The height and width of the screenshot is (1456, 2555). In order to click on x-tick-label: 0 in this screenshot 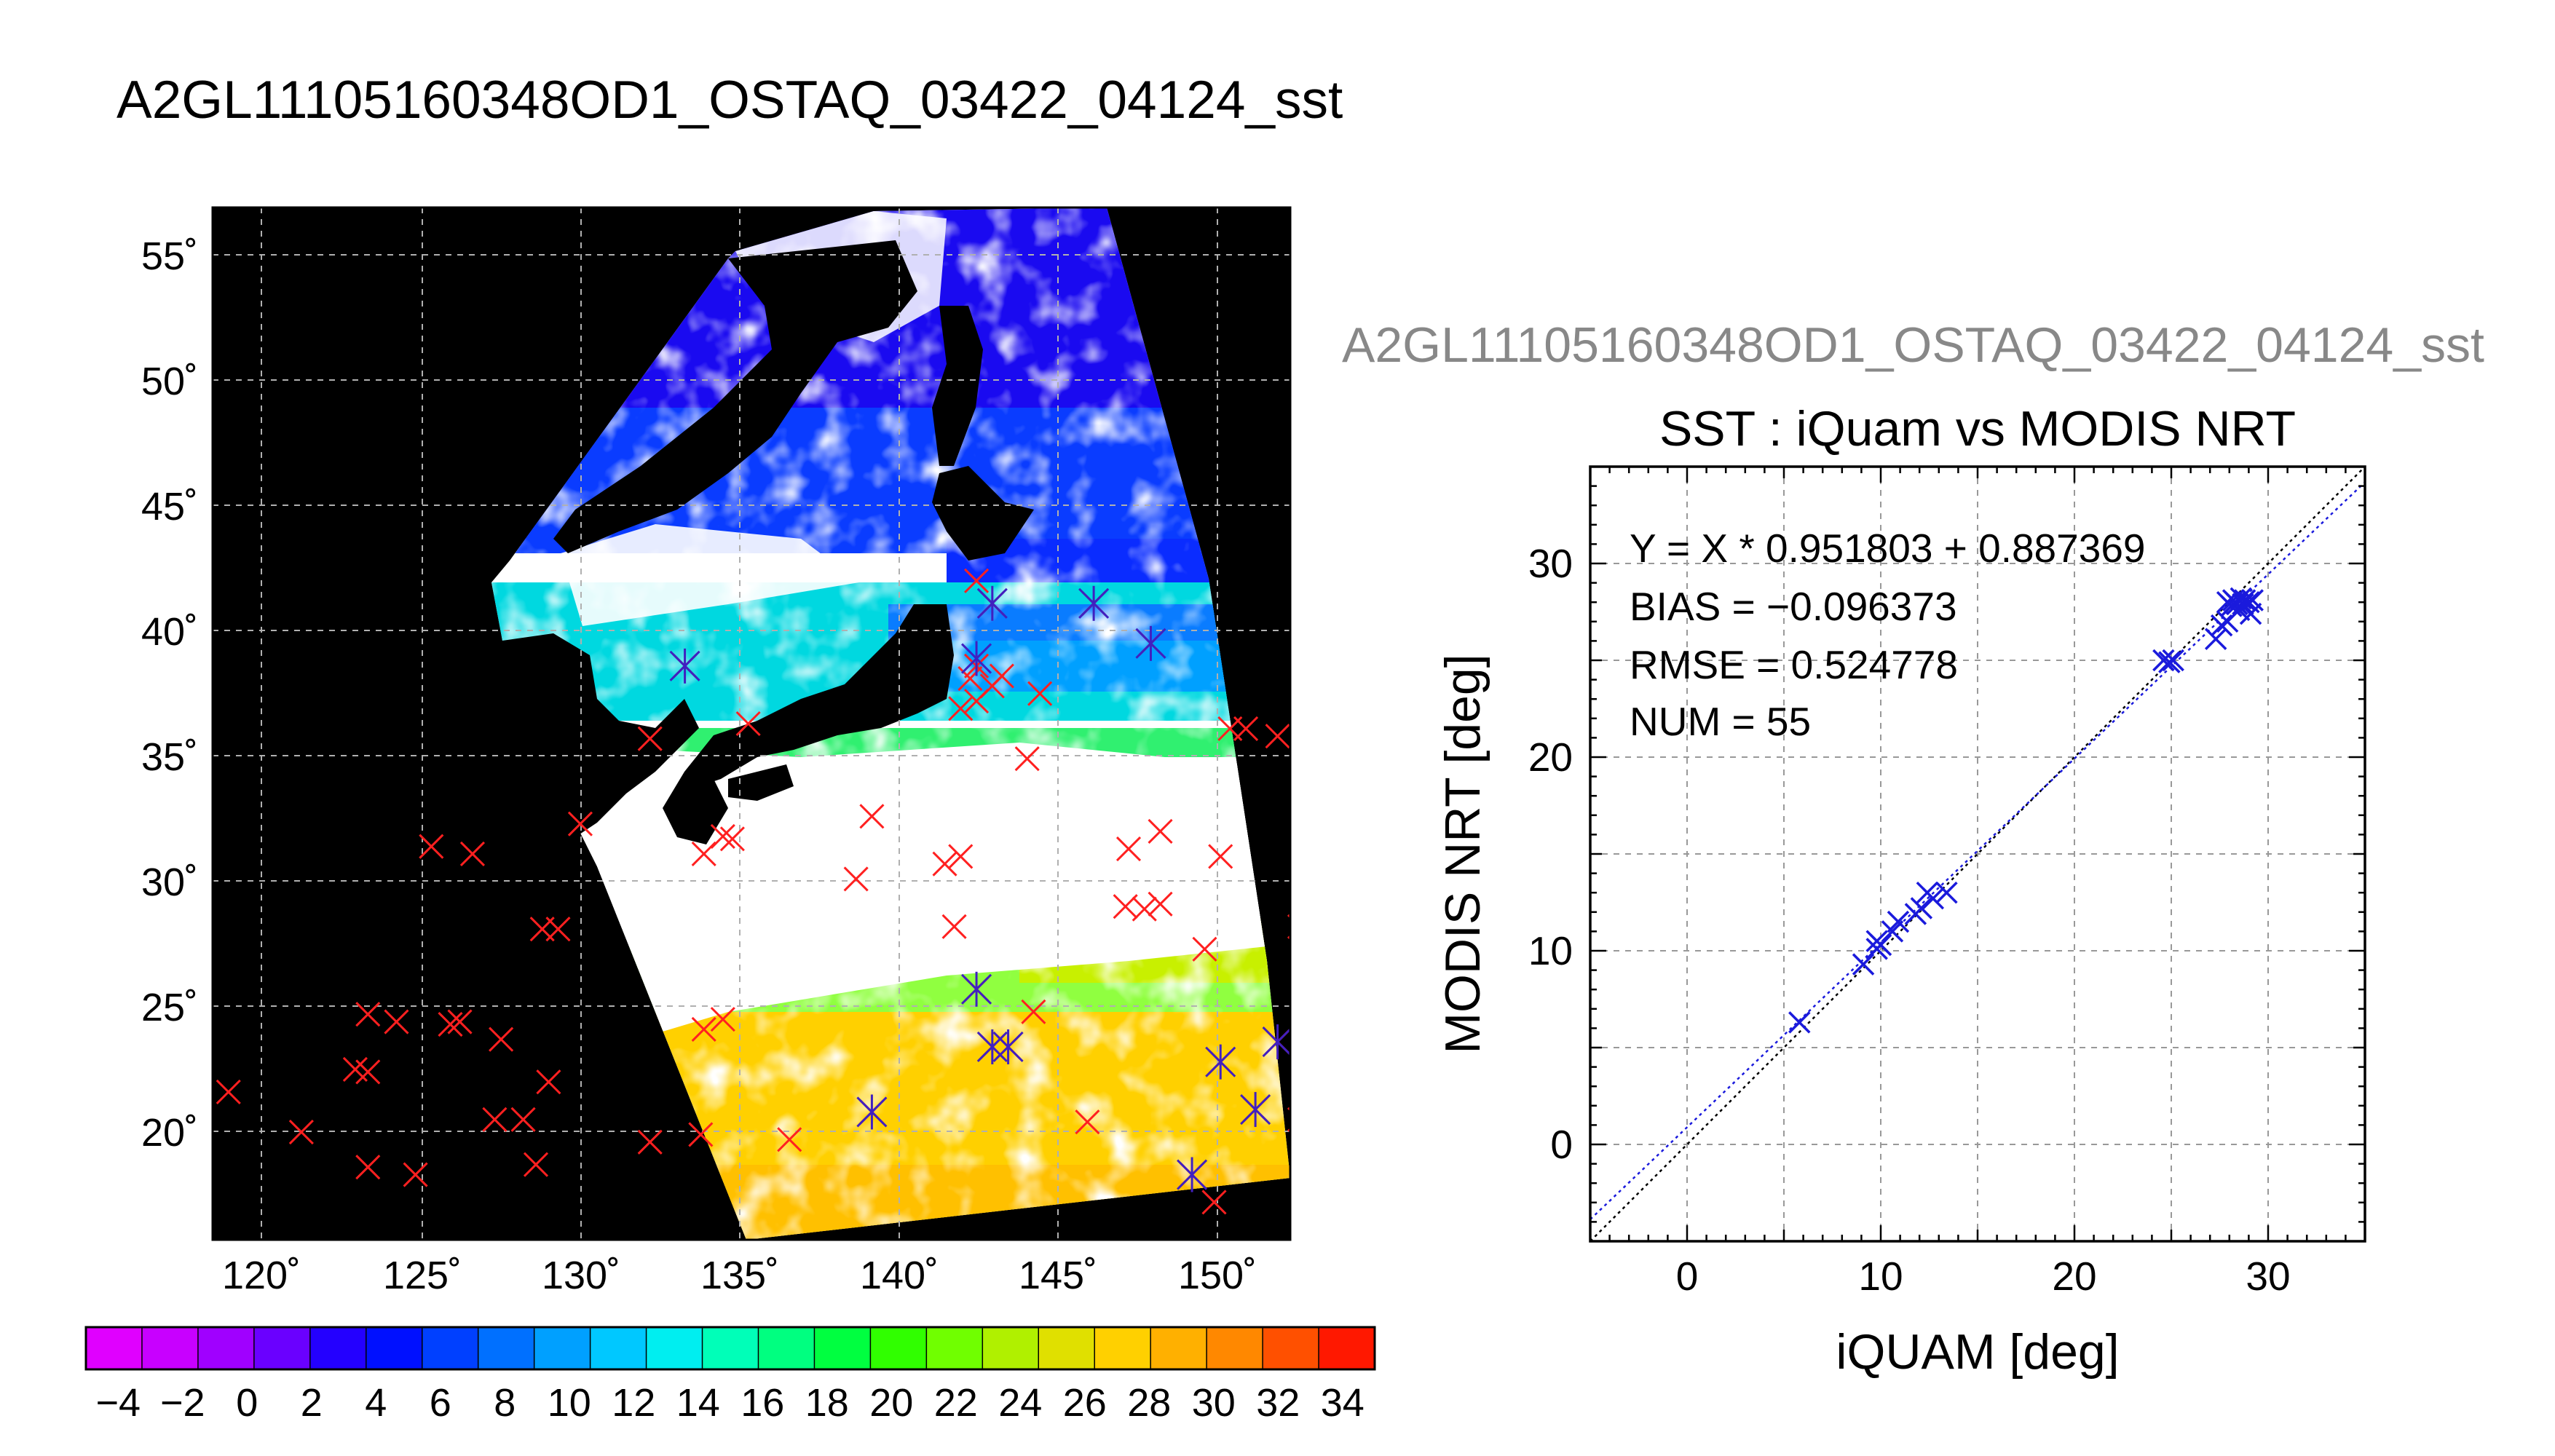, I will do `click(1687, 1276)`.